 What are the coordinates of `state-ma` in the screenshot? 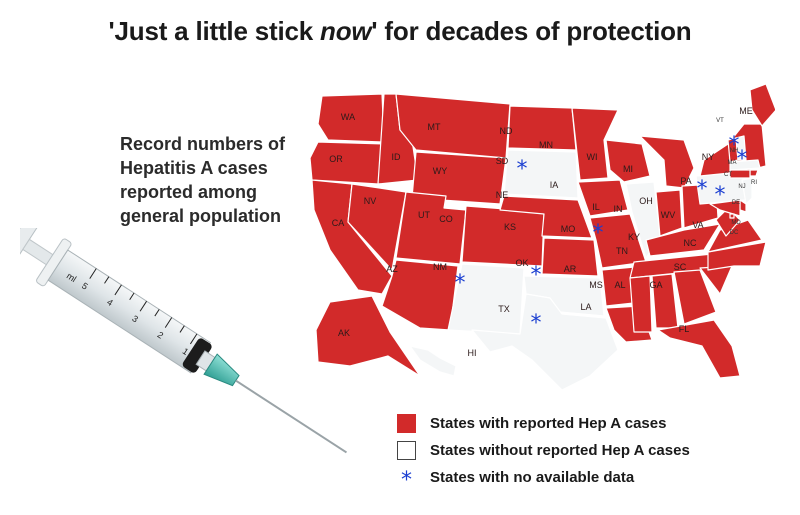 It's located at (745, 165).